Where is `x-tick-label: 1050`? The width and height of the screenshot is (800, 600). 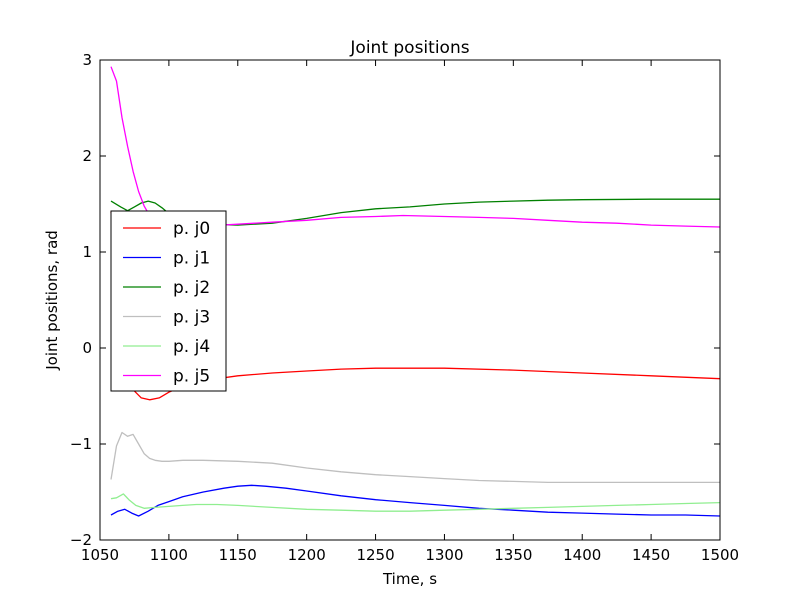
x-tick-label: 1050 is located at coordinates (100, 555).